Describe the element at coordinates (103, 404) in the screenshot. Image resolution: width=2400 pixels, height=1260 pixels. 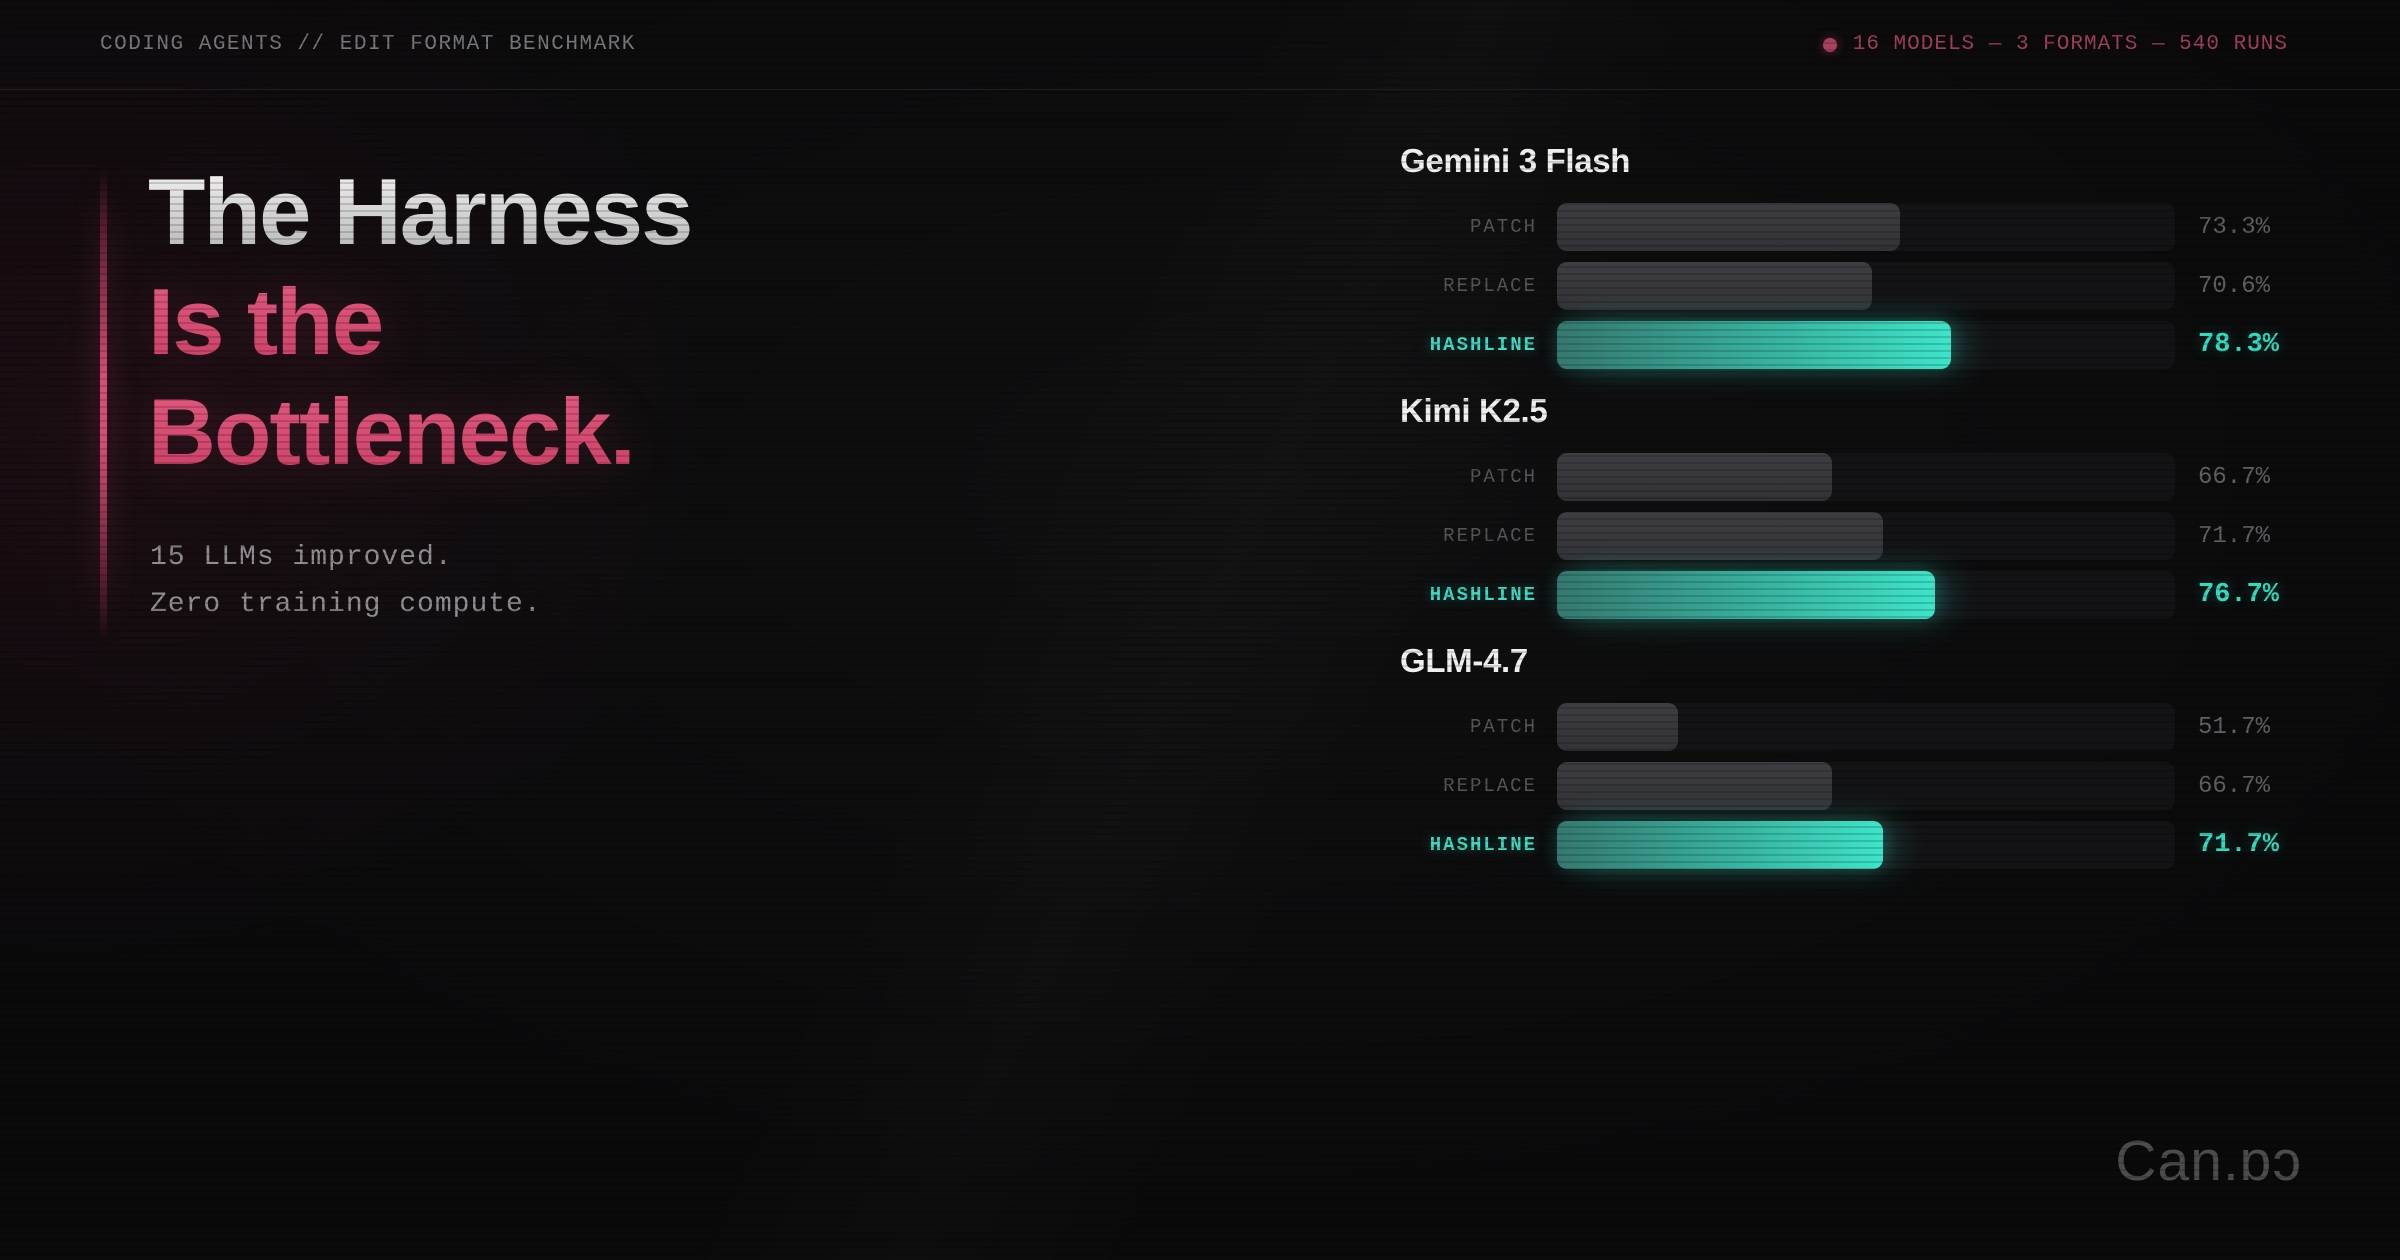
I see `accent-rule` at that location.